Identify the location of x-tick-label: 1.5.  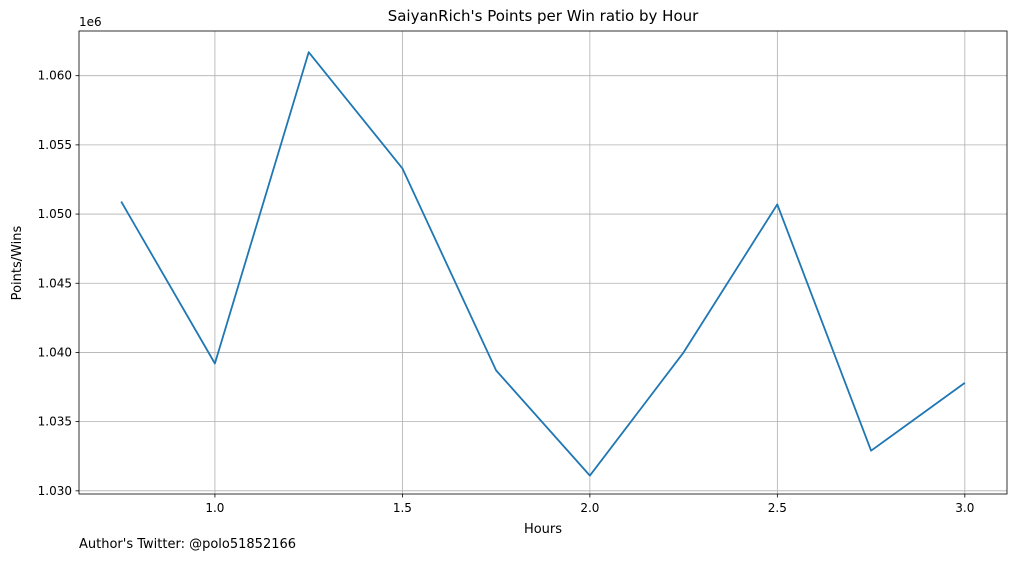
(402, 508).